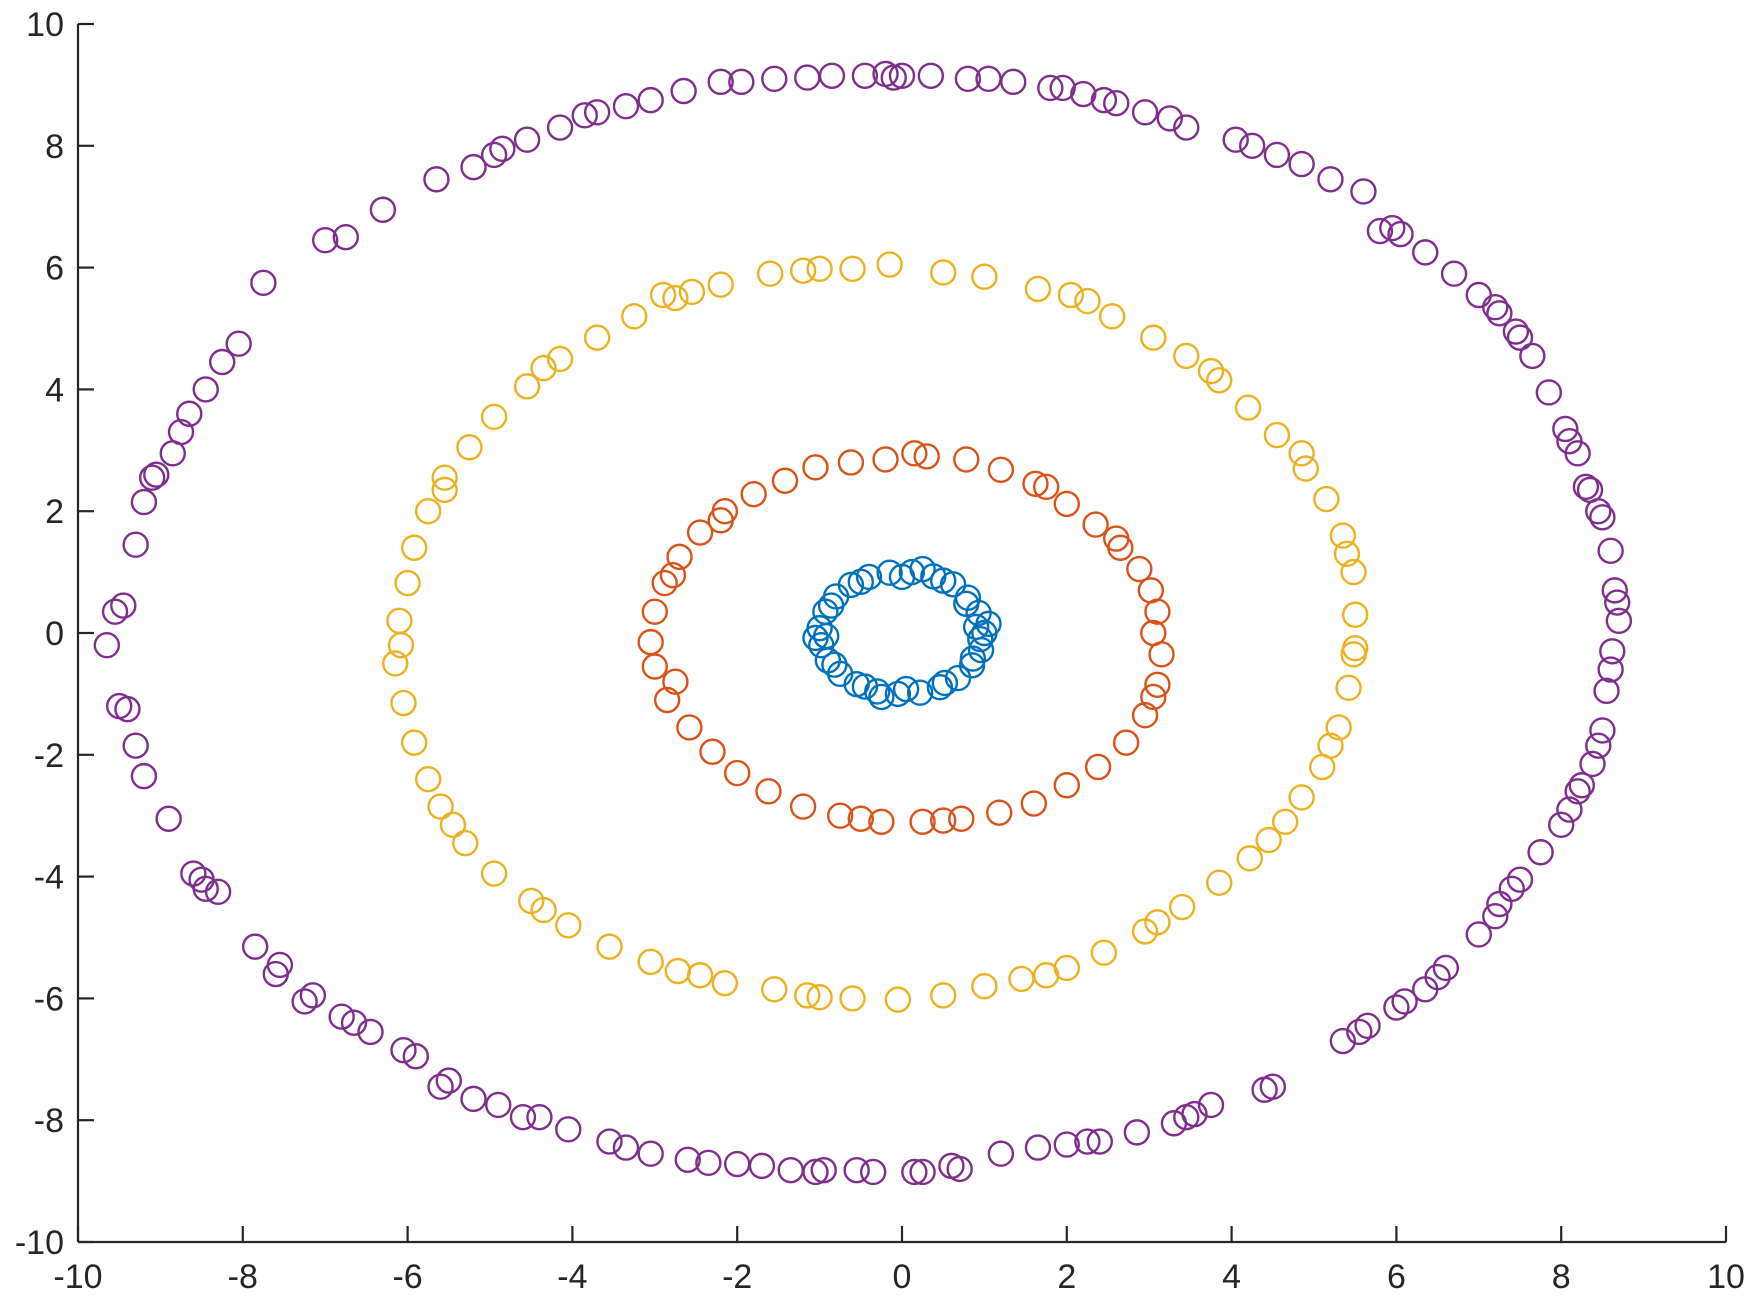  What do you see at coordinates (45, 25) in the screenshot?
I see `y-tick-label: 10` at bounding box center [45, 25].